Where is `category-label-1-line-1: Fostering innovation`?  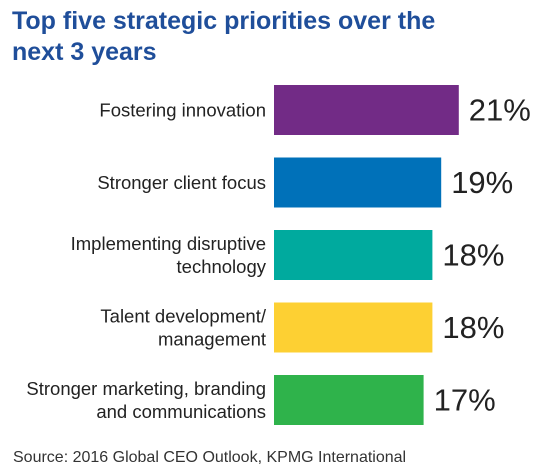
category-label-1-line-1: Fostering innovation is located at coordinates (182, 110).